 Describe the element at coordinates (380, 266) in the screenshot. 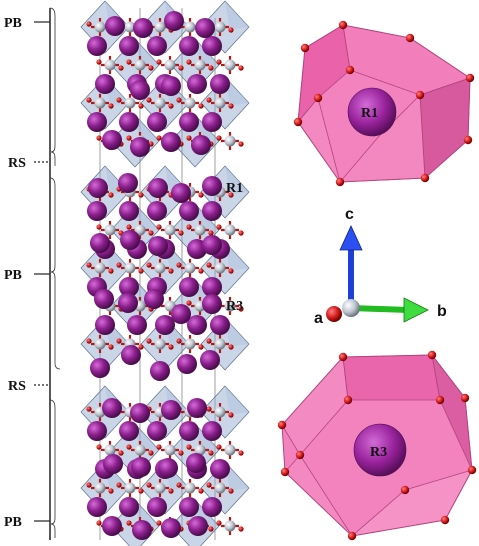

I see `axis-triad: c b a` at that location.